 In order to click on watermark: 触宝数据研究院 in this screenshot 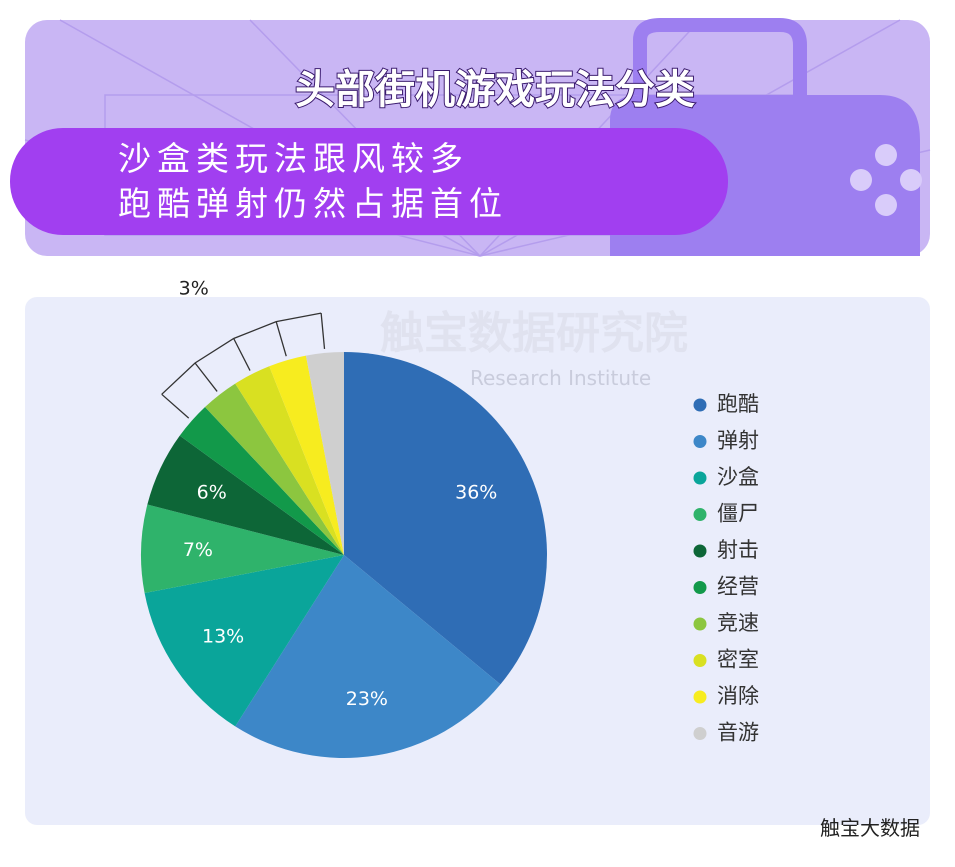, I will do `click(534, 333)`.